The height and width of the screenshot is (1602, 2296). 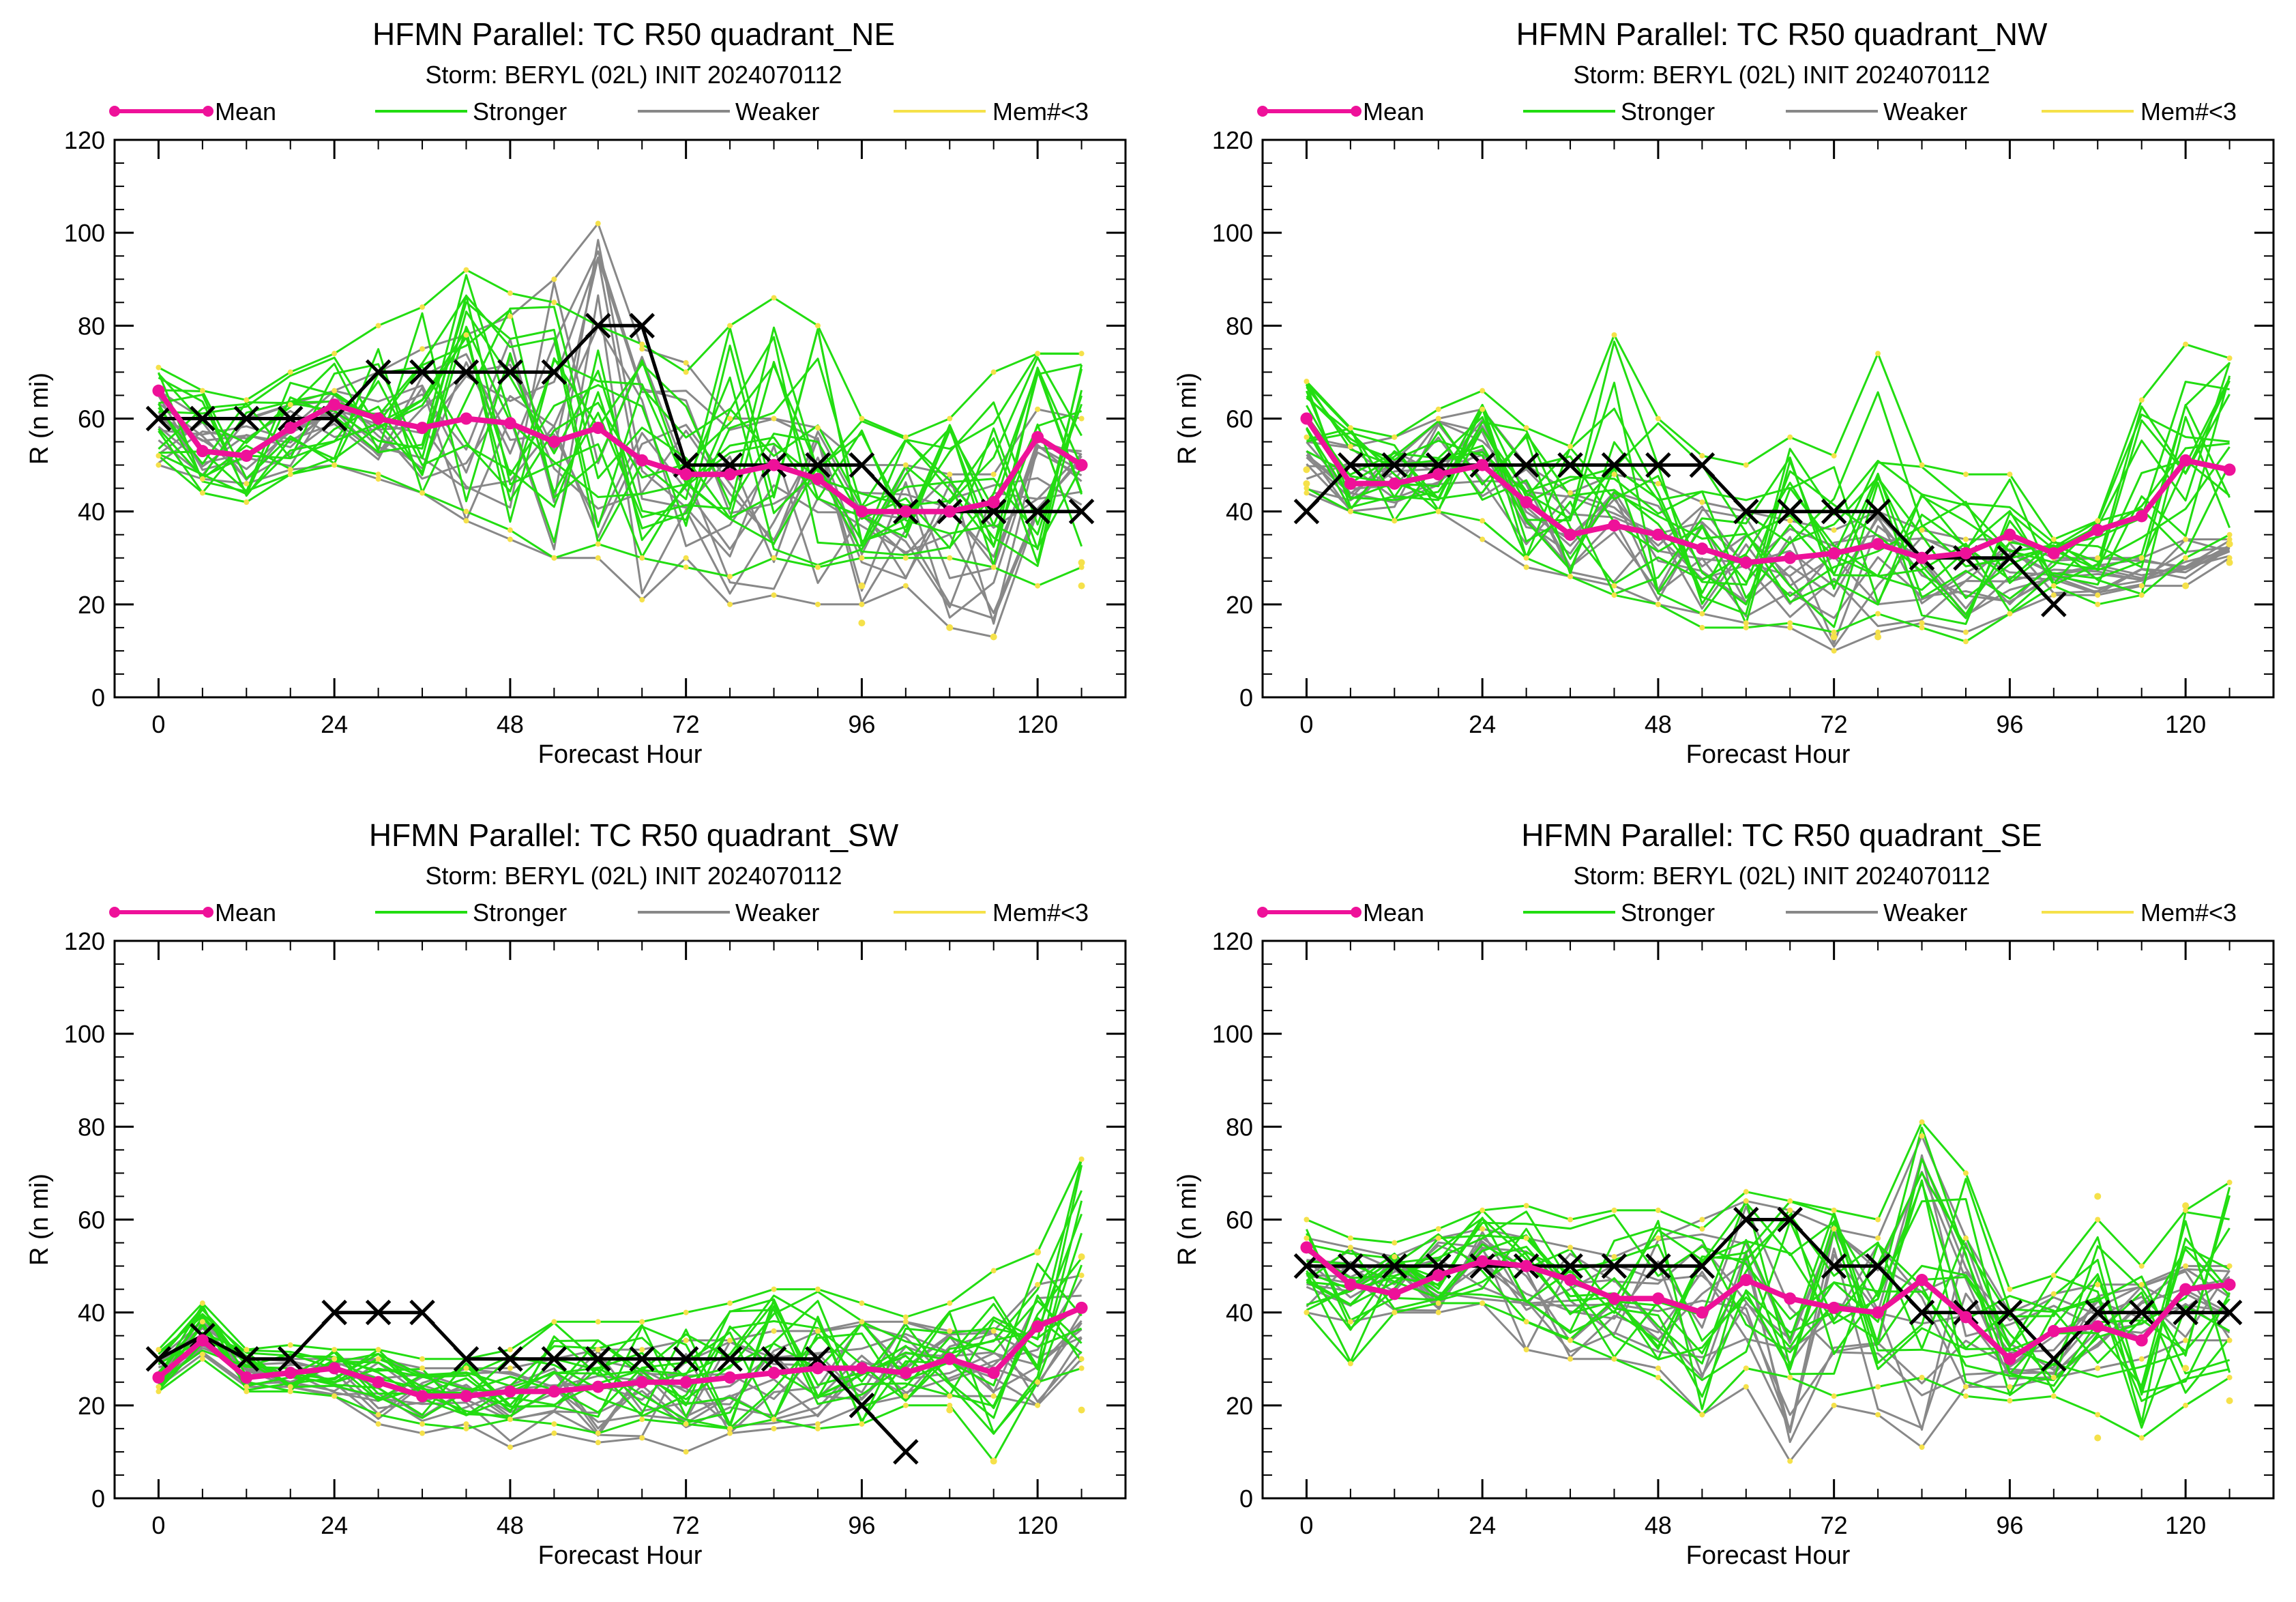 I want to click on x-axis-label: Forecast Hour, so click(x=1768, y=1555).